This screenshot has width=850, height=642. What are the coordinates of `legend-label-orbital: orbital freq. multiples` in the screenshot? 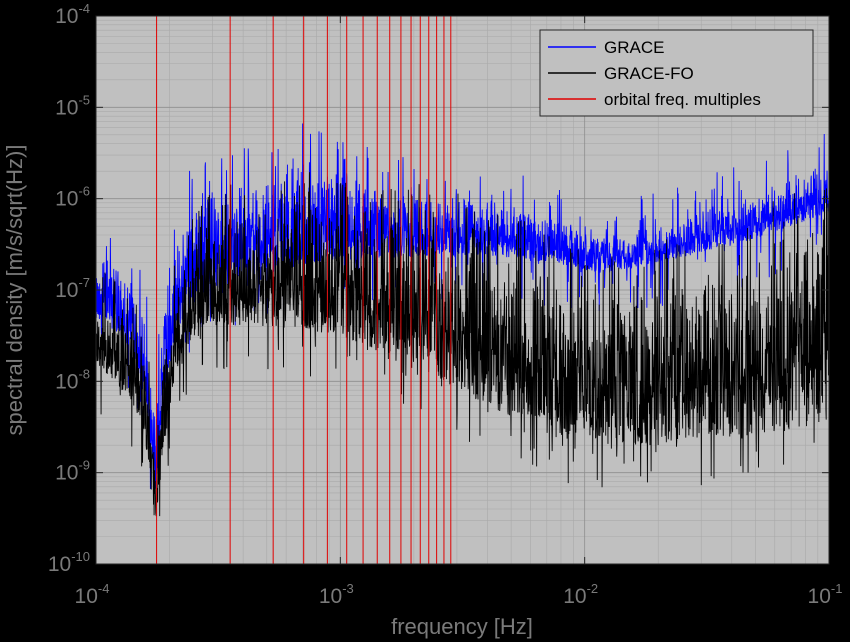 It's located at (682, 99).